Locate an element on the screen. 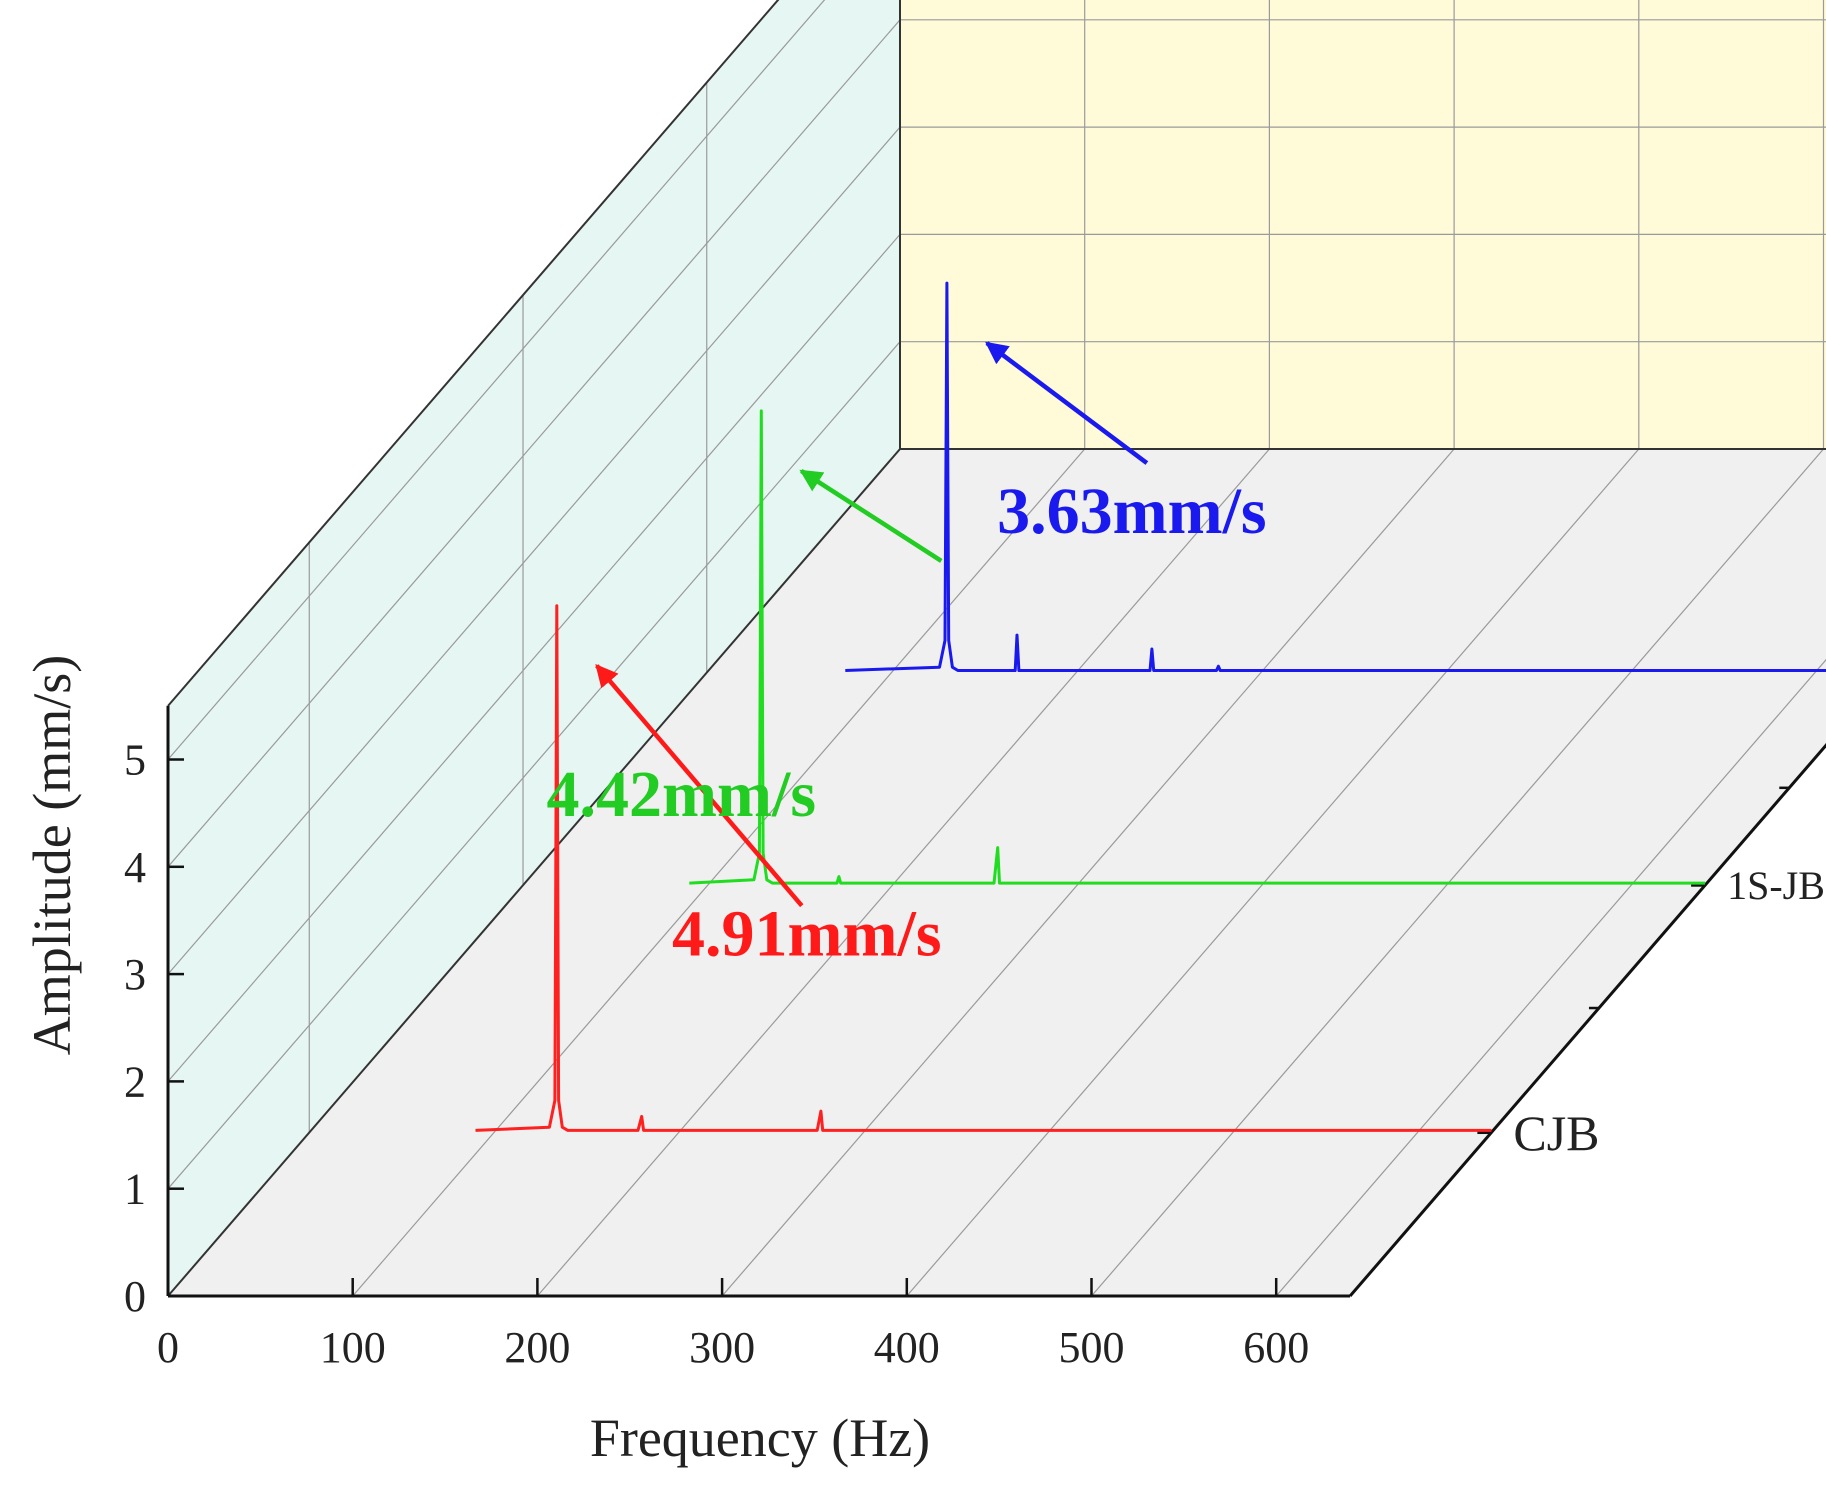 This screenshot has height=1506, width=1826. x-tick-label: 100 is located at coordinates (353, 1347).